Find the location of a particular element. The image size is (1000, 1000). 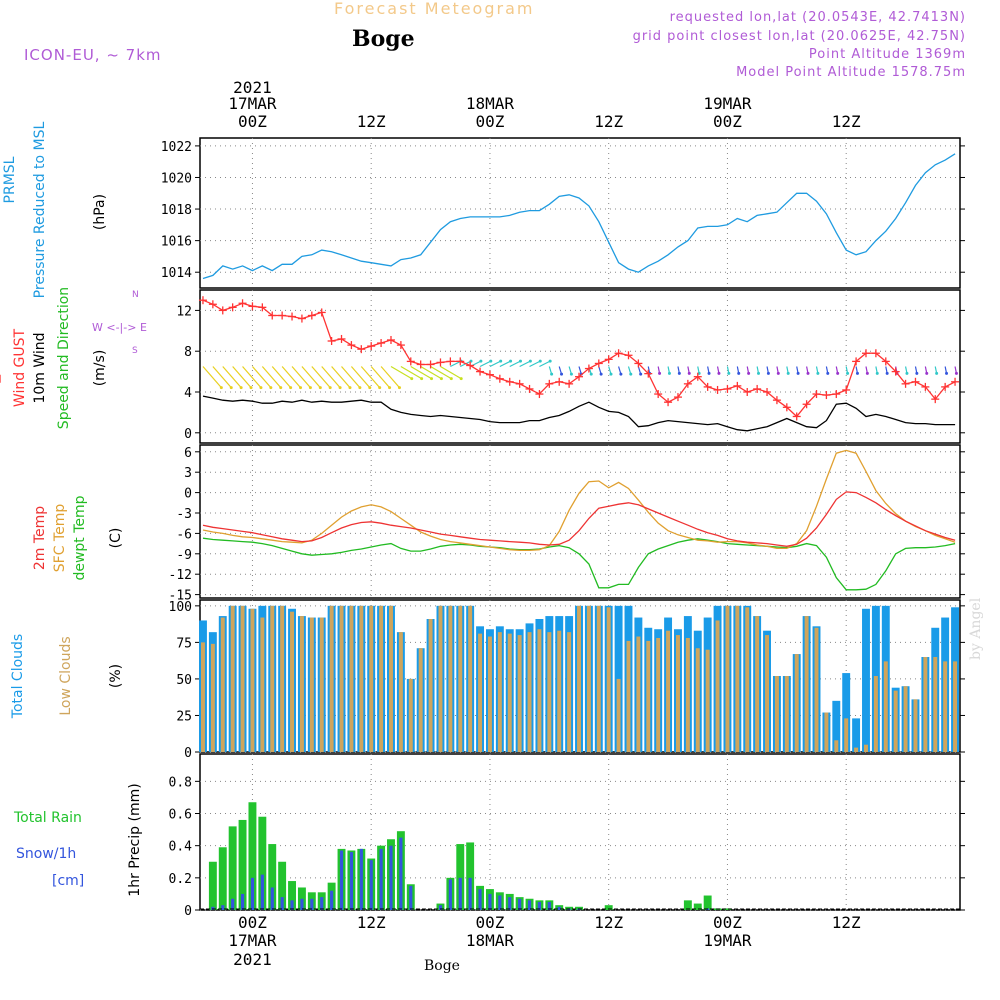

y-tick-label: 50 is located at coordinates (184, 680).